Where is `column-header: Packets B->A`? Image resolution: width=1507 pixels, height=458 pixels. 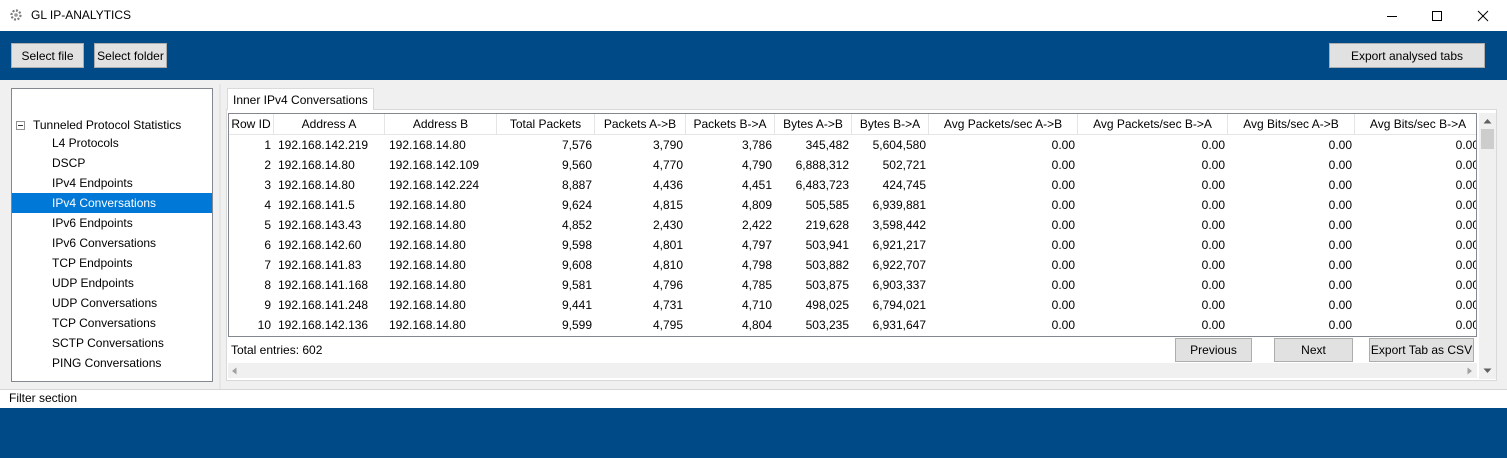 column-header: Packets B->A is located at coordinates (730, 124).